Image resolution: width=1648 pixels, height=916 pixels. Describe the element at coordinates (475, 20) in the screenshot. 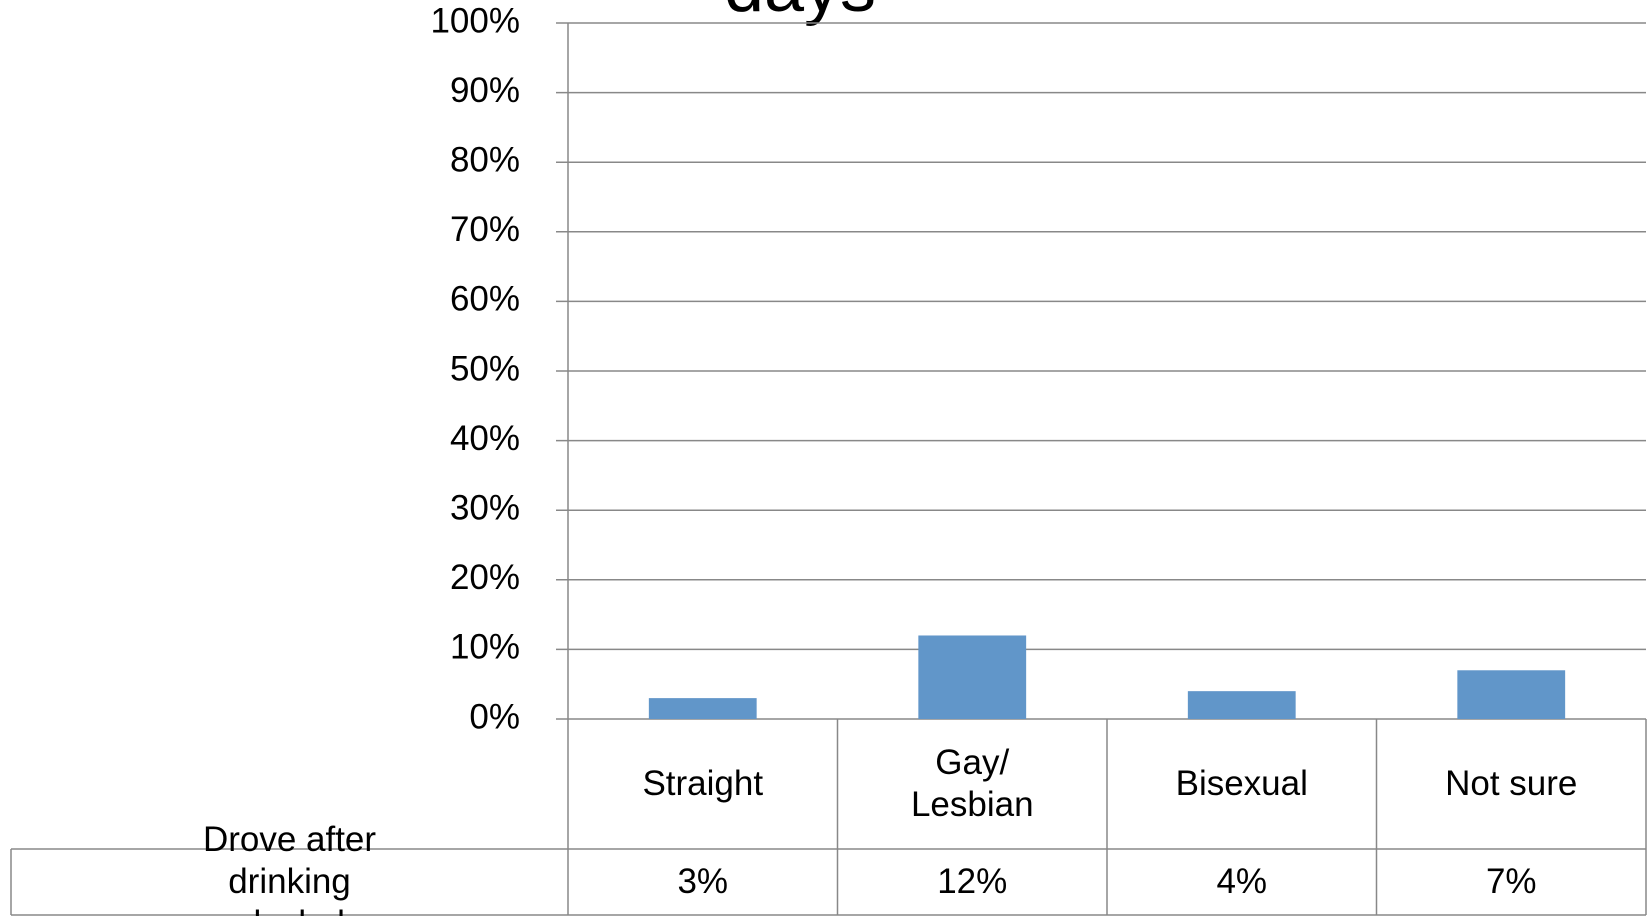

I see `y-tick-label: 100%` at that location.